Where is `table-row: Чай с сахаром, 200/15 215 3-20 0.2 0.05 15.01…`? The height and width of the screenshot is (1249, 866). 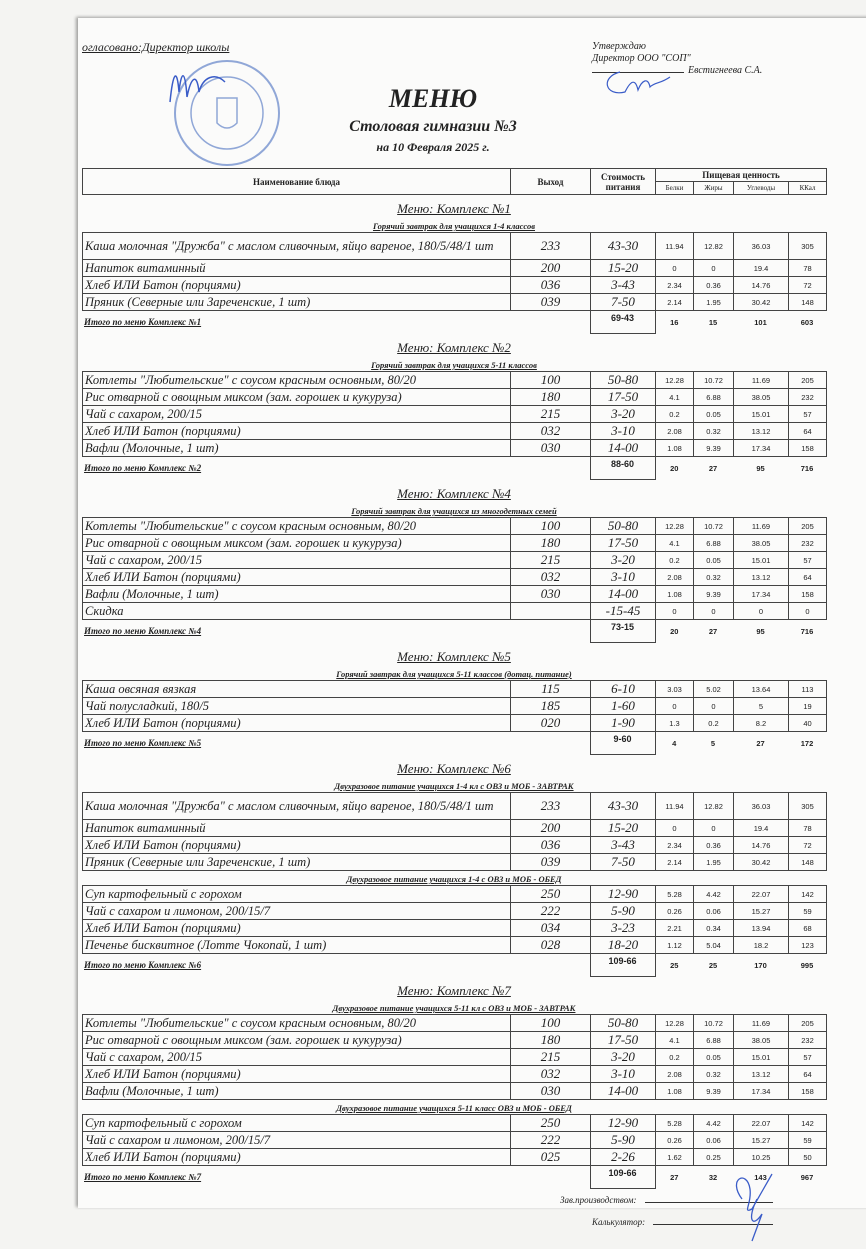
table-row: Чай с сахаром, 200/15 215 3-20 0.2 0.05 15.01… is located at coordinates (454, 414).